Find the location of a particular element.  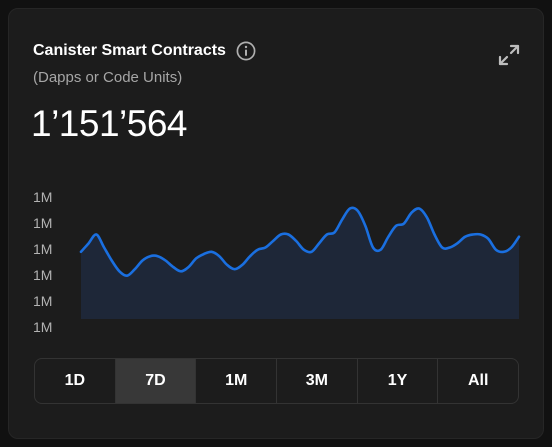

info-icon is located at coordinates (246, 51).